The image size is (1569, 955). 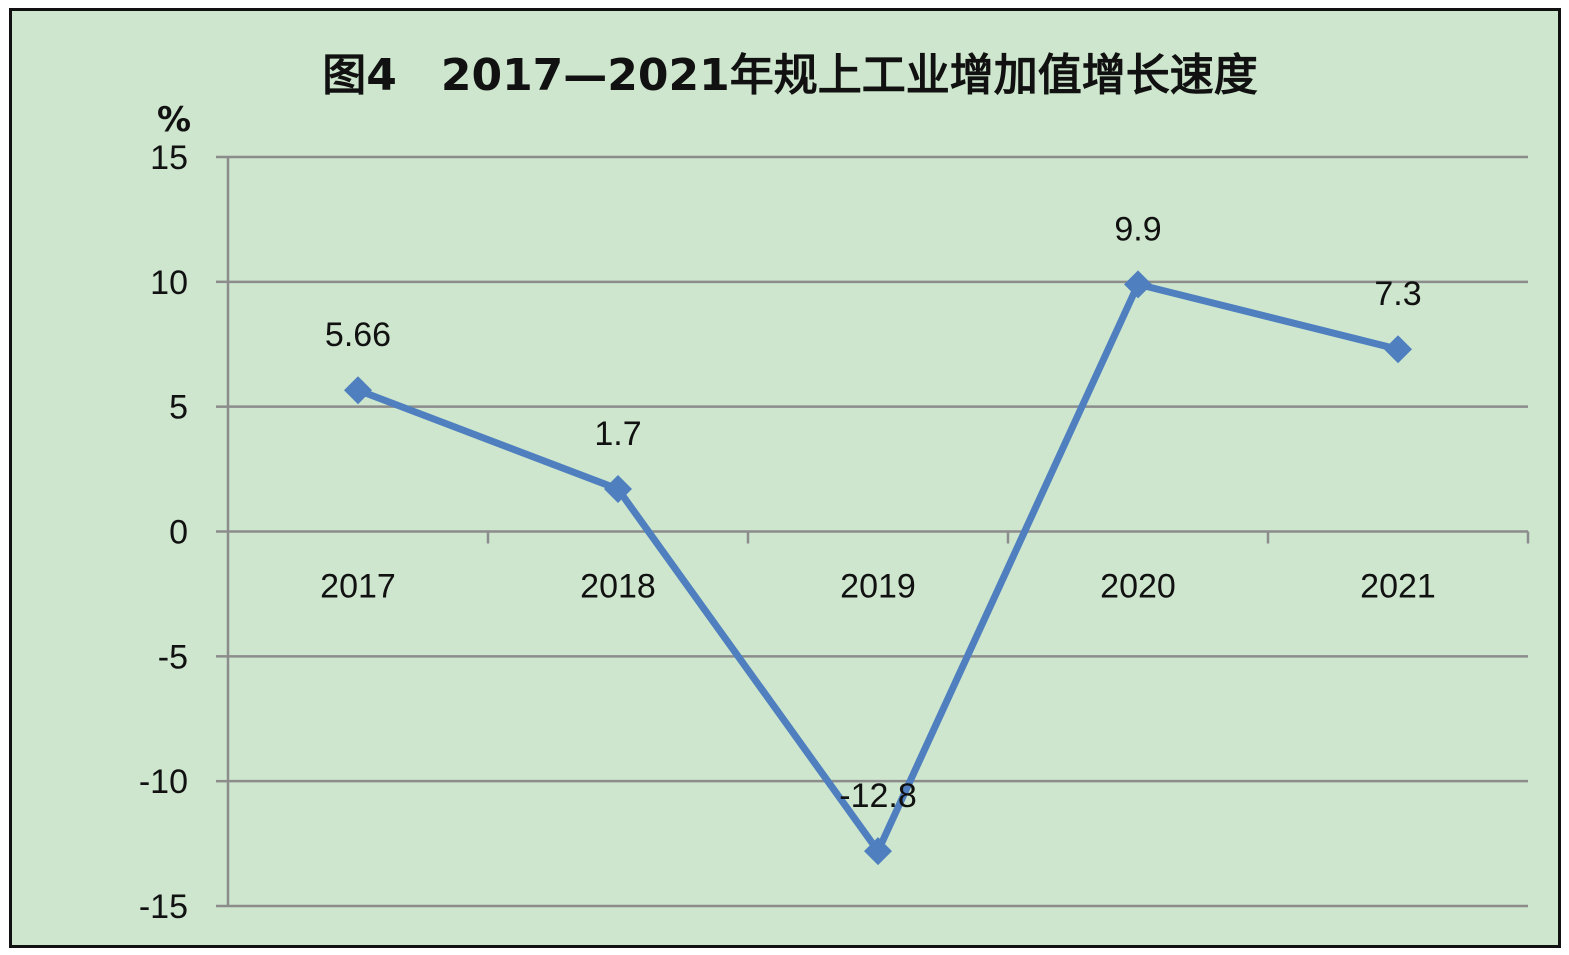 What do you see at coordinates (1137, 229) in the screenshot?
I see `data-label: 9.9` at bounding box center [1137, 229].